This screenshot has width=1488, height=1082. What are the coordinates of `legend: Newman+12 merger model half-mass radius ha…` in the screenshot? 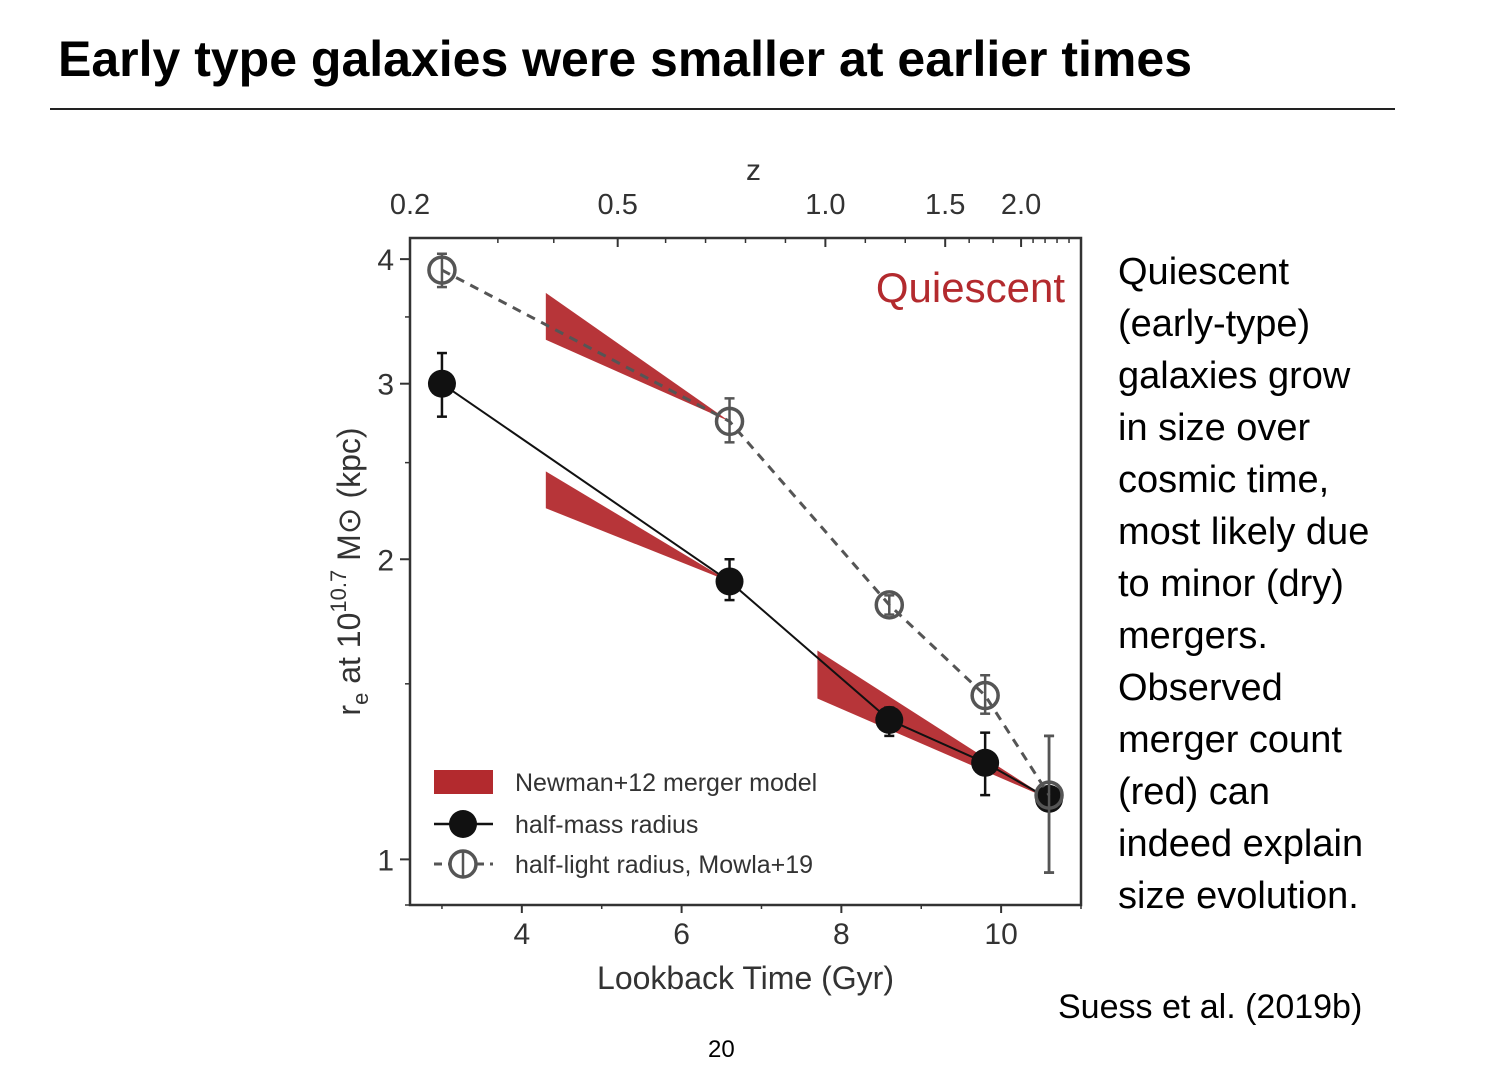 It's located at (625, 824).